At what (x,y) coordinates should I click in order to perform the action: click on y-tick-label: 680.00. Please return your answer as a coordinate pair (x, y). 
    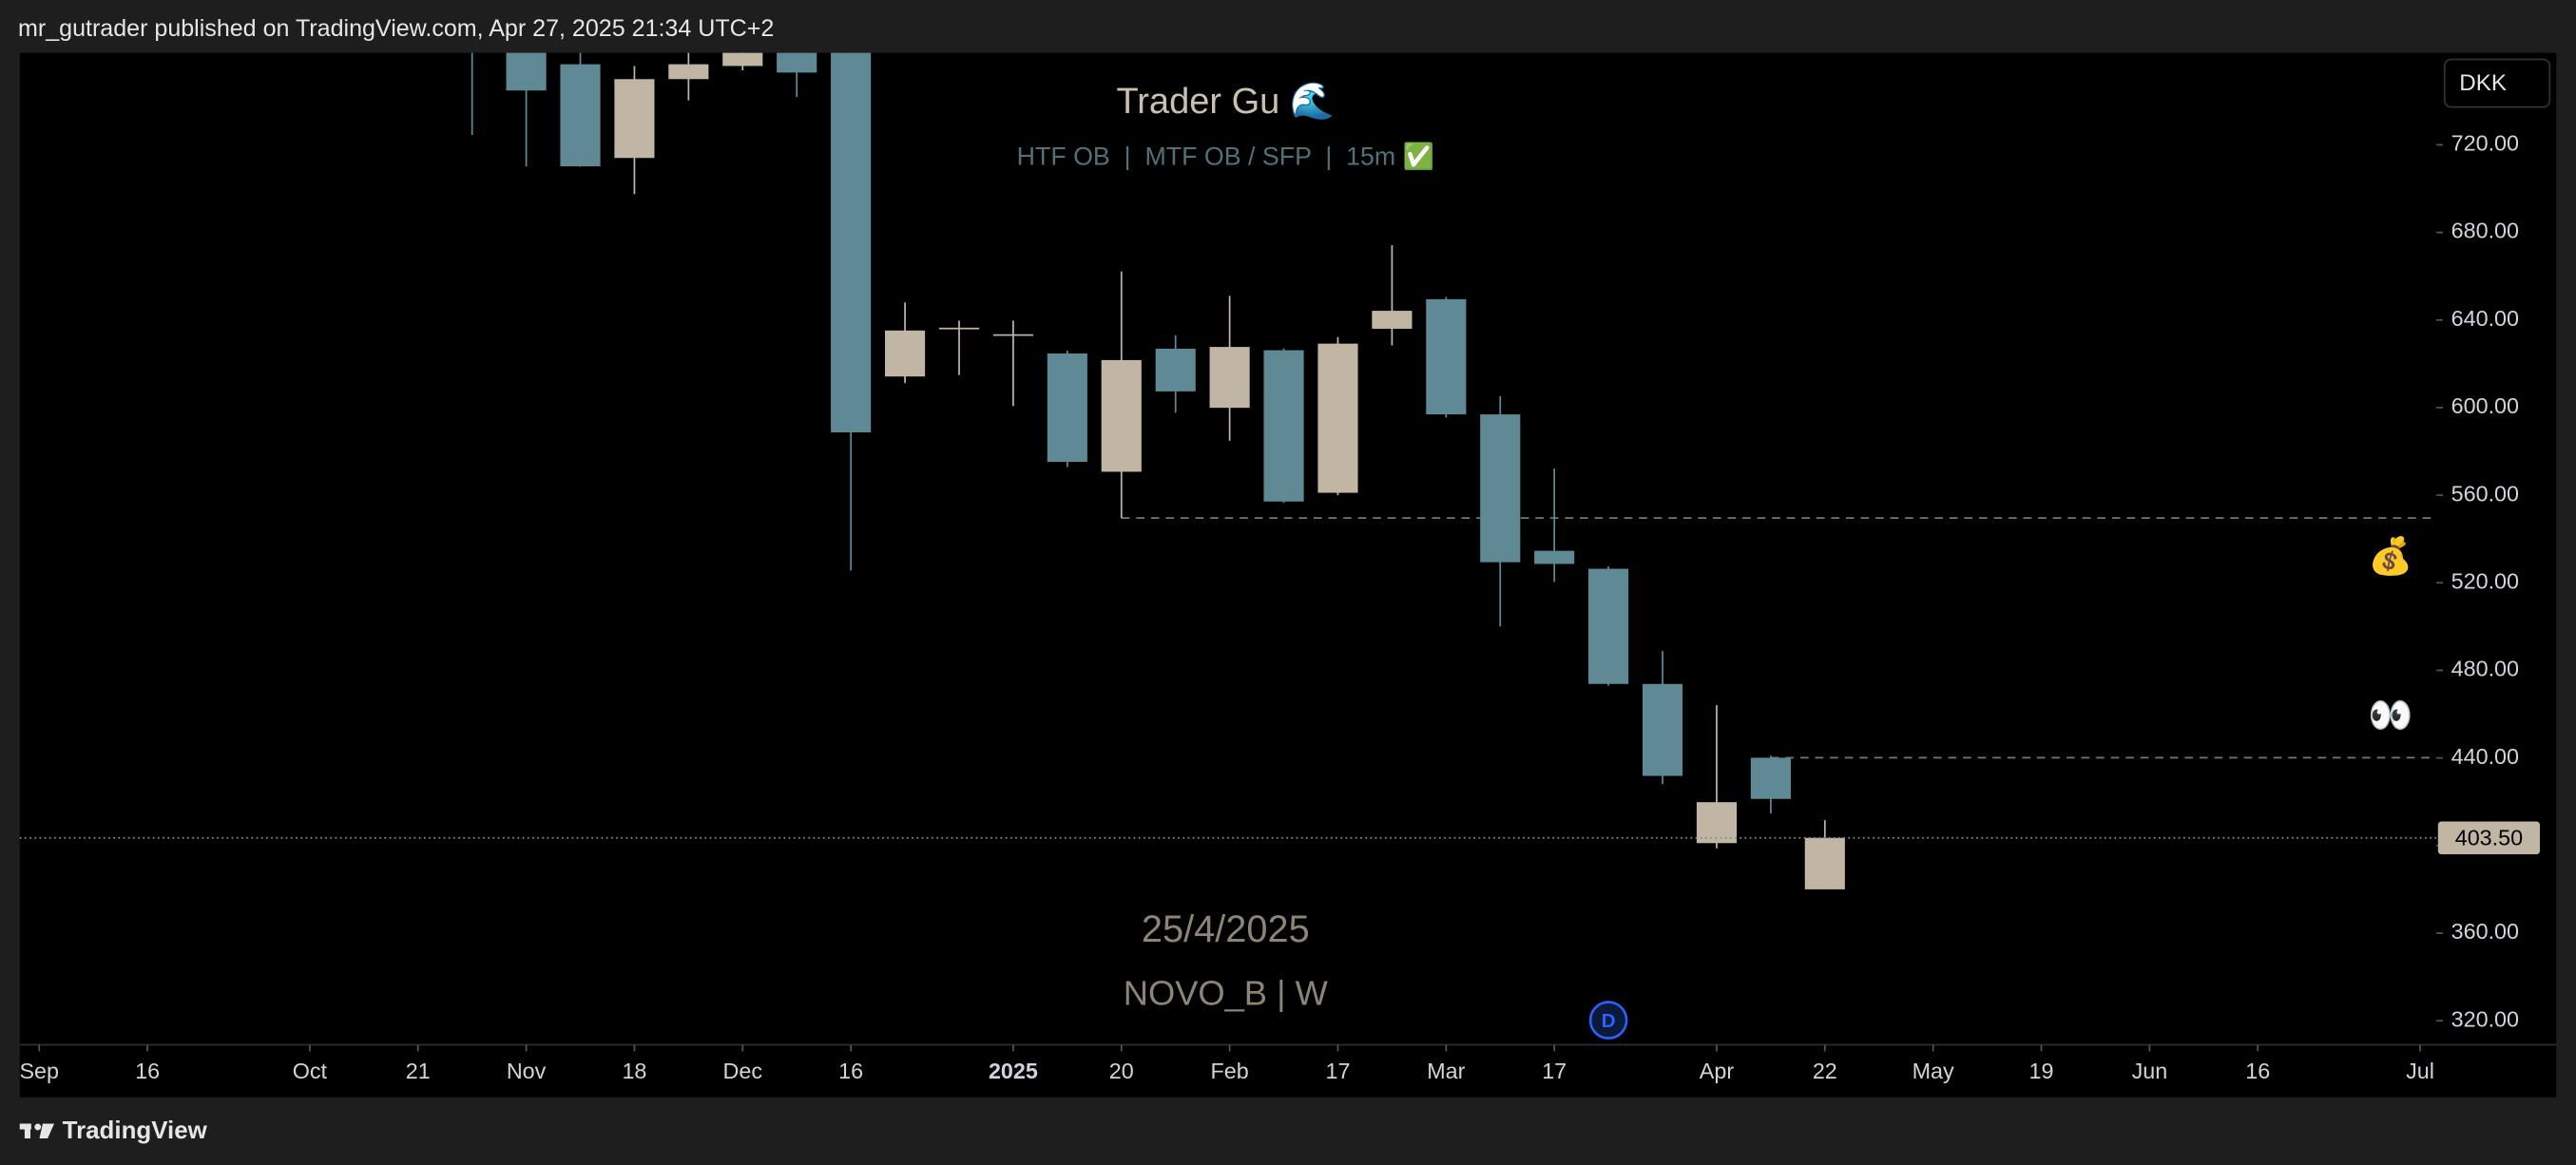
    Looking at the image, I should click on (2485, 231).